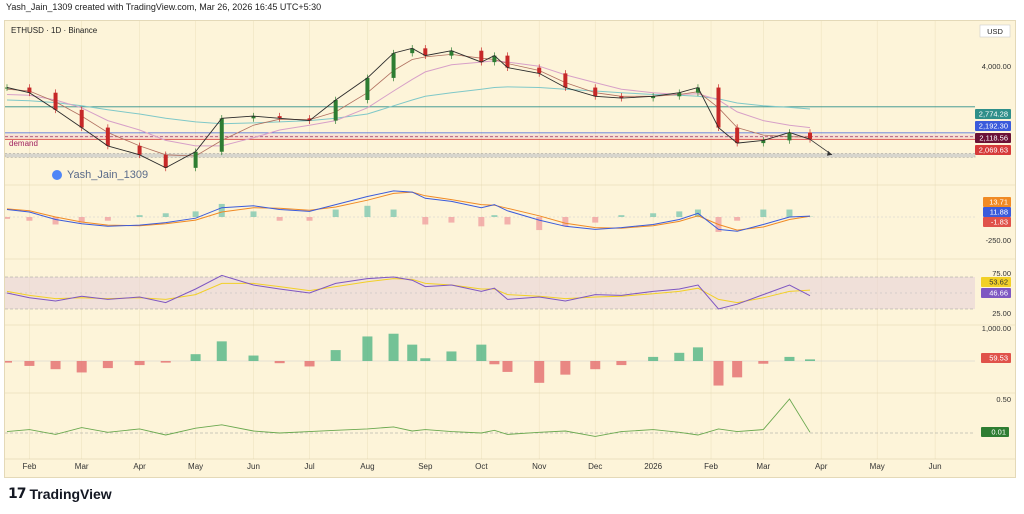 The image size is (1024, 514). I want to click on price-label-2-bg, so click(993, 138).